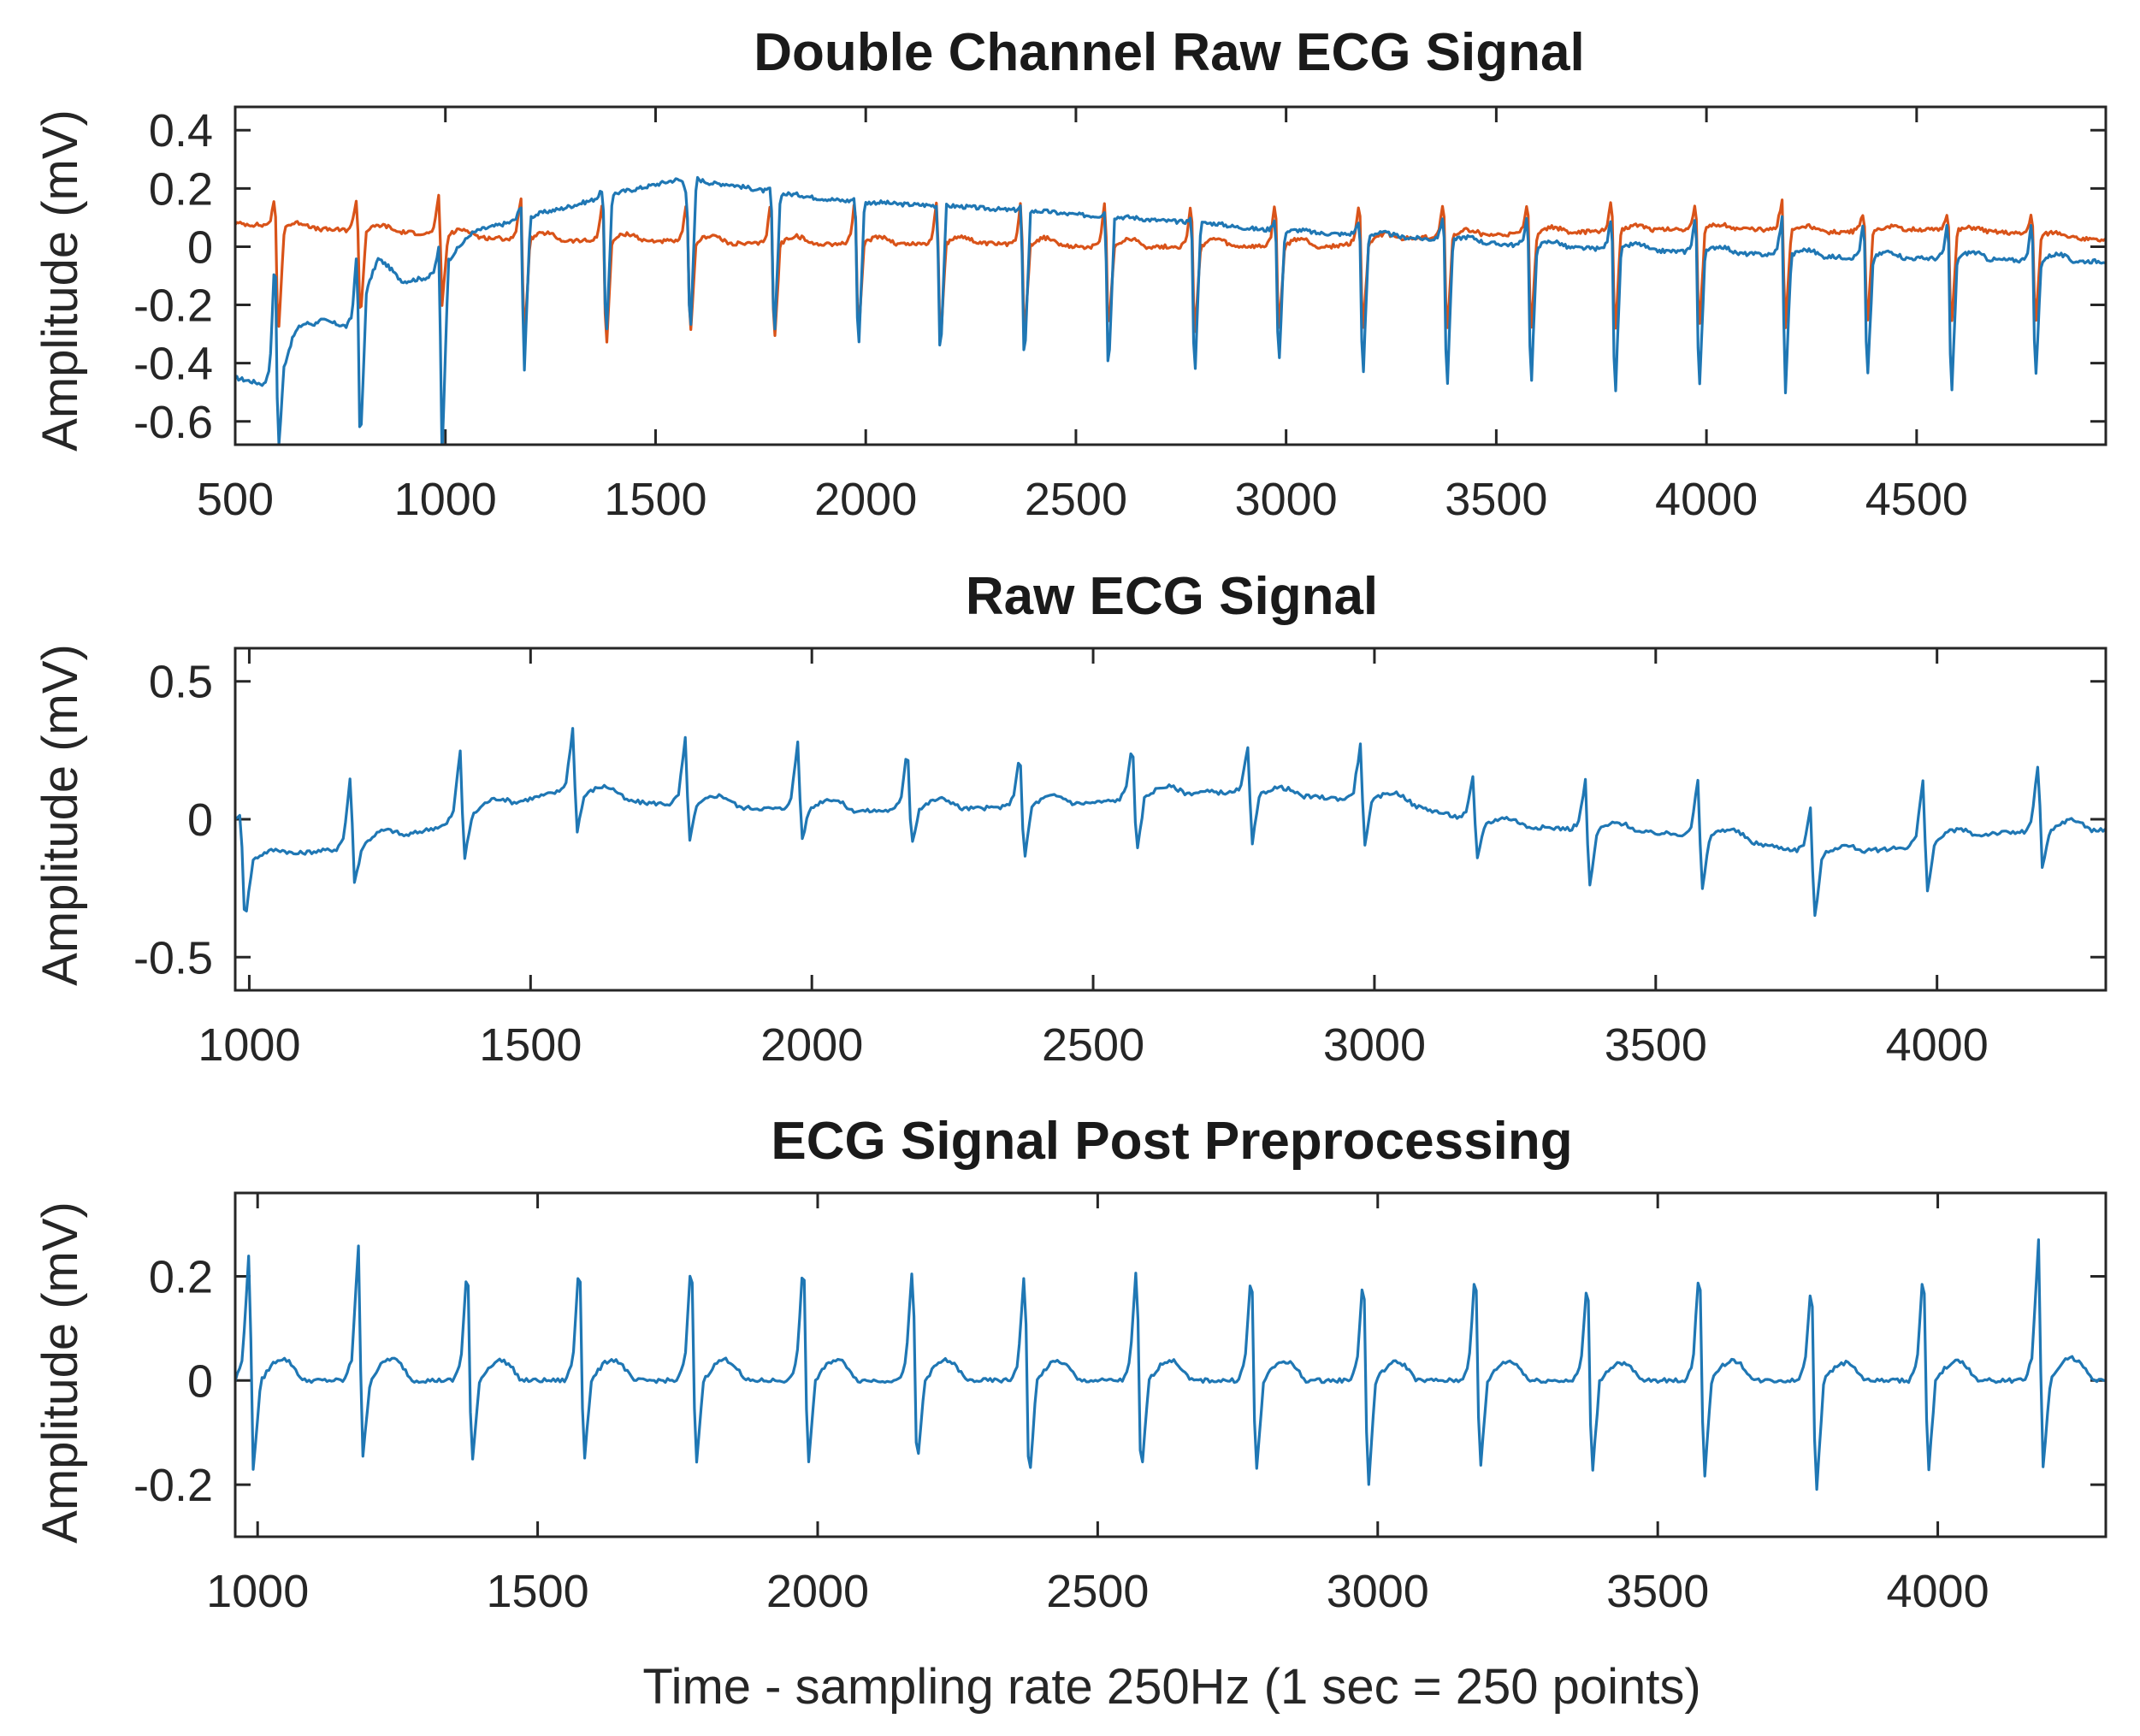 This screenshot has width=2140, height=1736. Describe the element at coordinates (1169, 53) in the screenshot. I see `chart-title: Double Channel Raw ECG Signal` at that location.